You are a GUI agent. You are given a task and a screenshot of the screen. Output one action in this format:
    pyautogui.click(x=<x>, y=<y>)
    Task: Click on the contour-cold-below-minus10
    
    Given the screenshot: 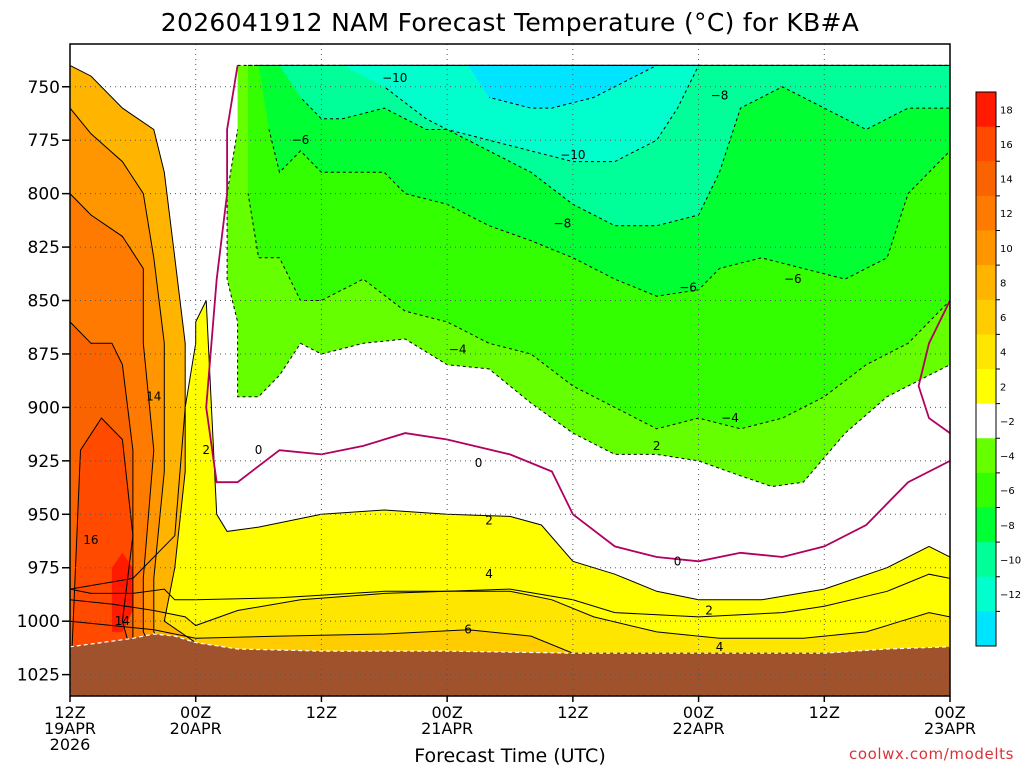 What is the action you would take?
    pyautogui.click(x=521, y=113)
    